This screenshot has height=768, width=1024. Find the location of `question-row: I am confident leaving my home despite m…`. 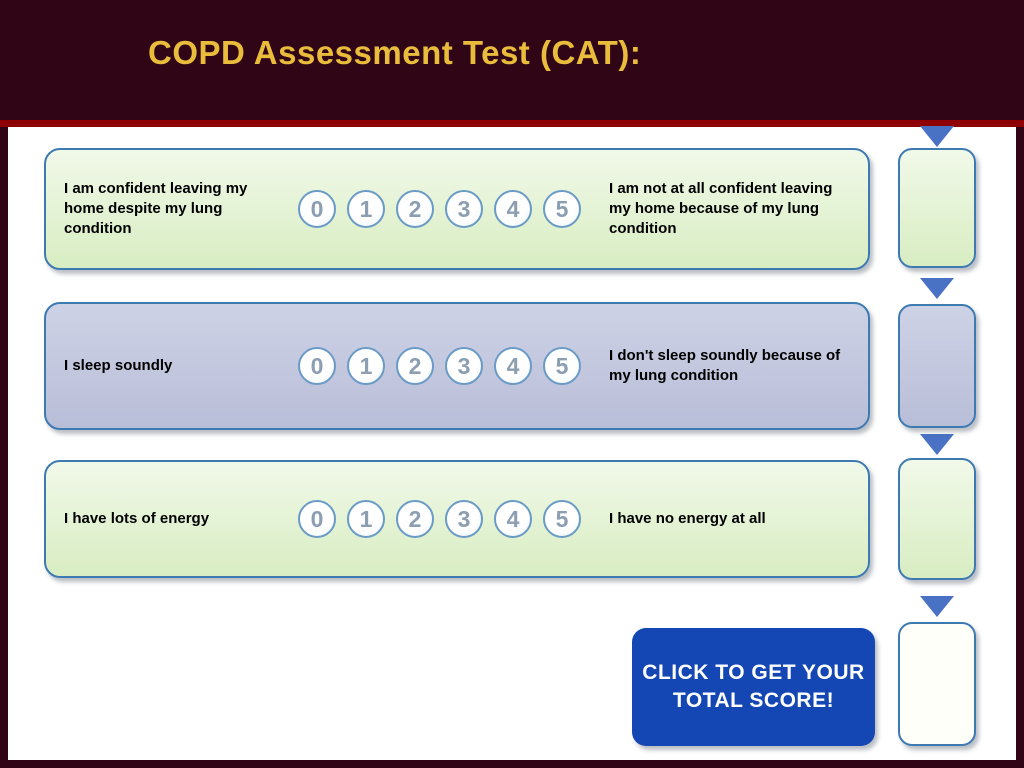

question-row: I am confident leaving my home despite m… is located at coordinates (457, 209).